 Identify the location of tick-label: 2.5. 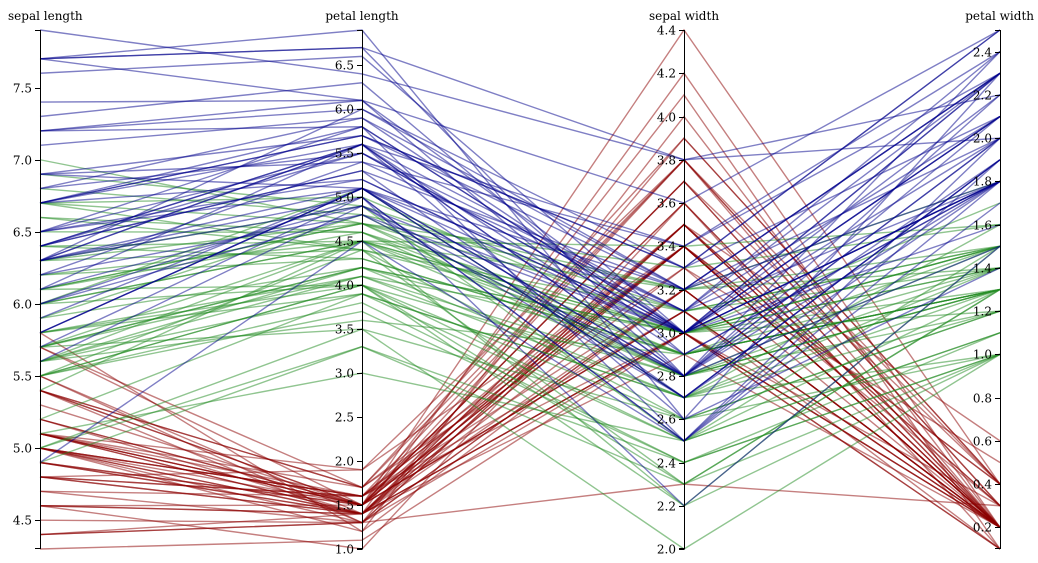
(344, 418).